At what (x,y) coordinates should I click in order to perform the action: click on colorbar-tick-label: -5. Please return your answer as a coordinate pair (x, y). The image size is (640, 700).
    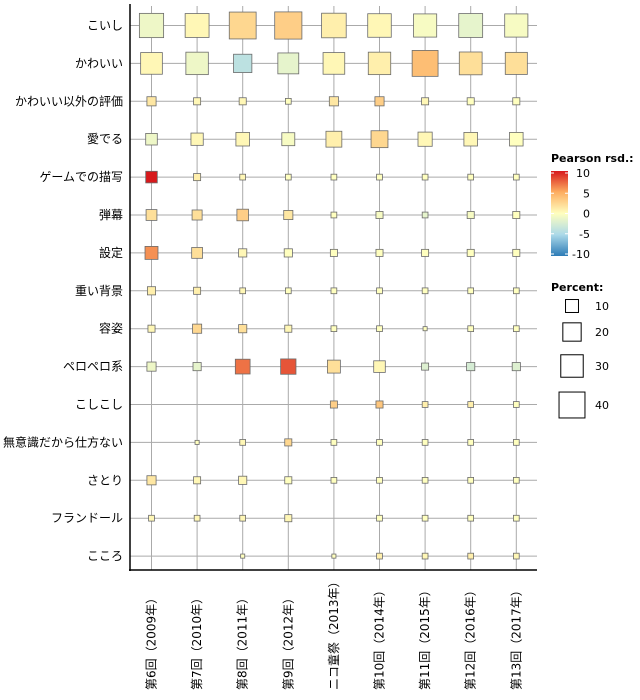
    Looking at the image, I should click on (584, 234).